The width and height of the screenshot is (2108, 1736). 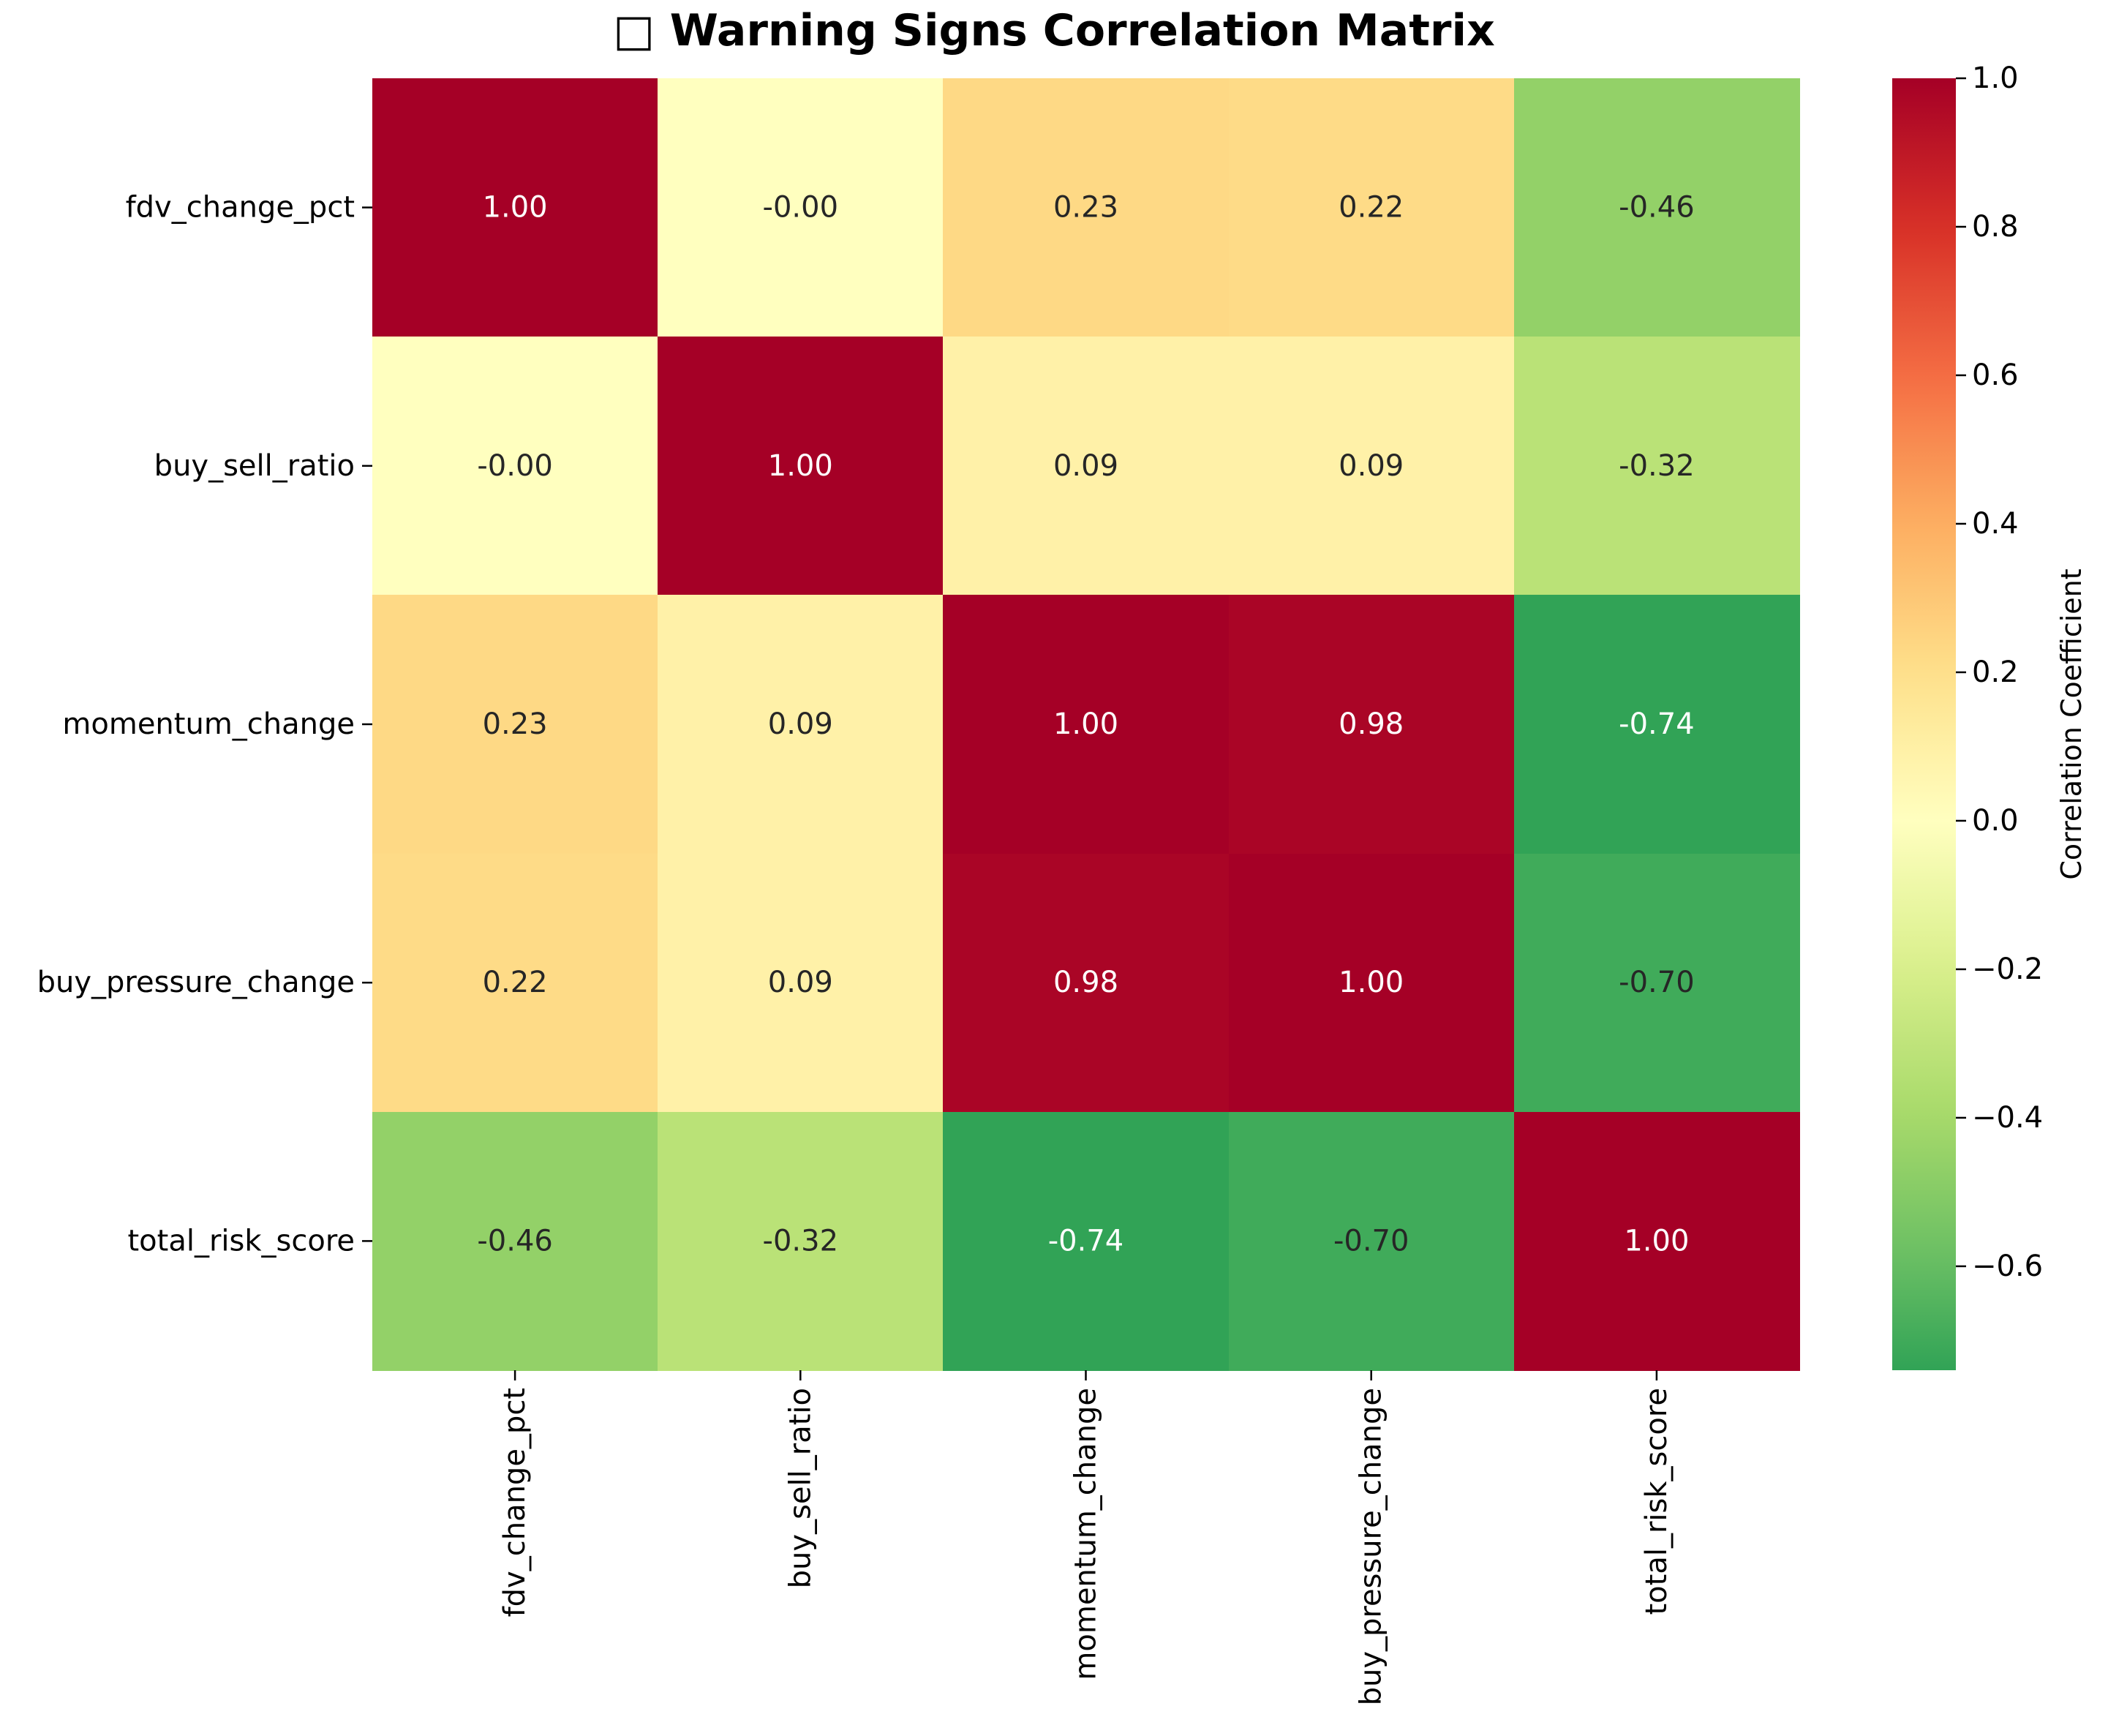 I want to click on colorbar-ticks: 1.0 0.8 0.6 0.4 0.2 0.0 −0.2 −0.4 −0.6, so click(x=1999, y=672).